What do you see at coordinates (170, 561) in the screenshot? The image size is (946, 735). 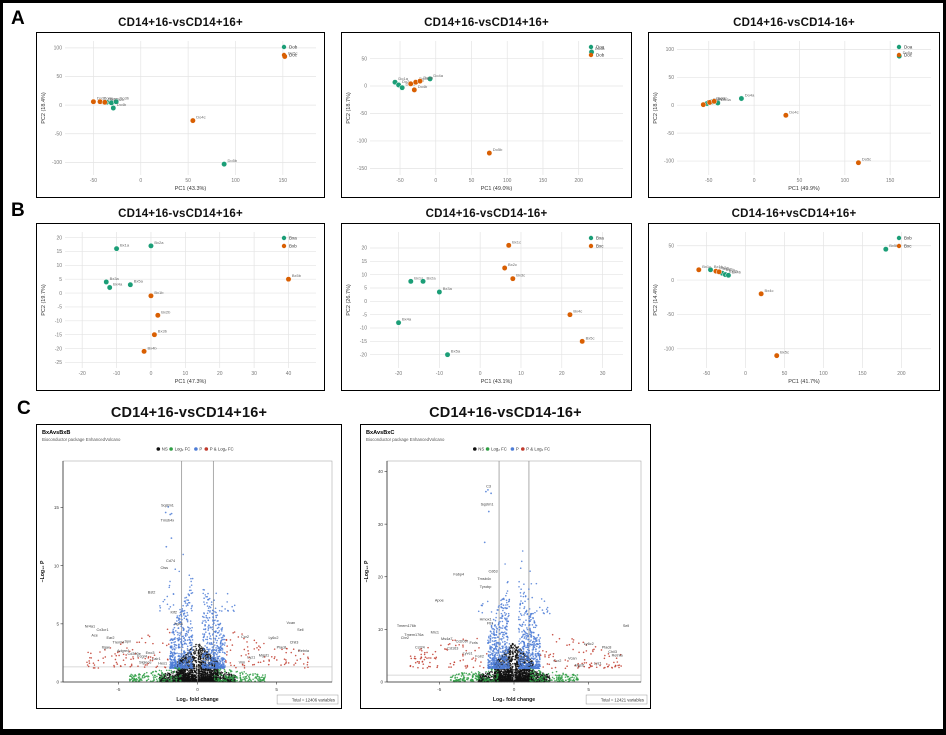 I see `svg-text: Cd74` at bounding box center [170, 561].